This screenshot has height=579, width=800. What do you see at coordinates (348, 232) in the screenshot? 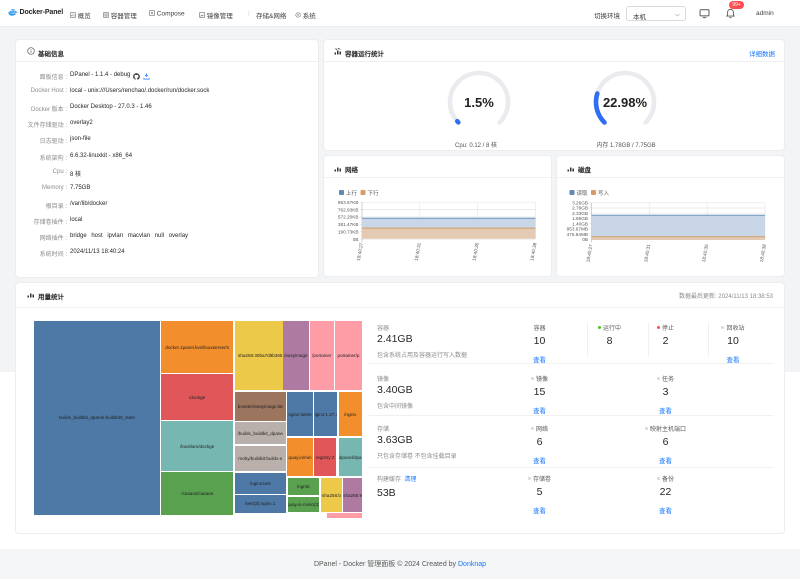
I see `svg-text: 190.73KB` at bounding box center [348, 232].